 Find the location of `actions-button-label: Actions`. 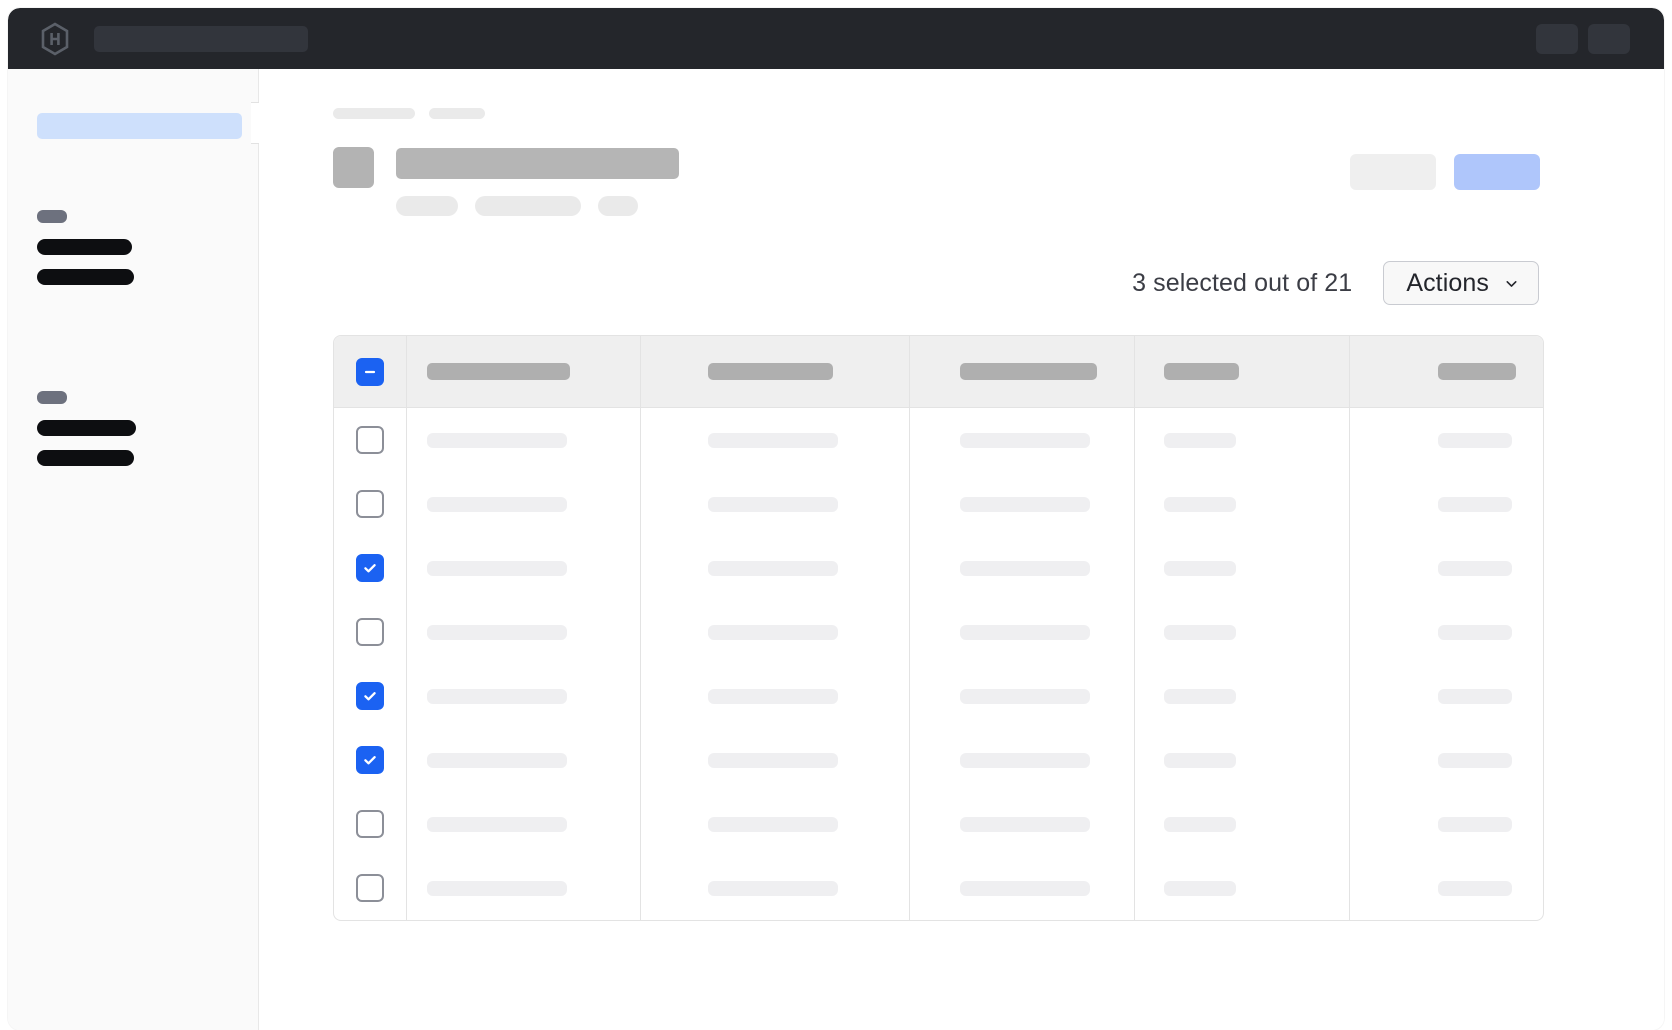

actions-button-label: Actions is located at coordinates (1447, 282).